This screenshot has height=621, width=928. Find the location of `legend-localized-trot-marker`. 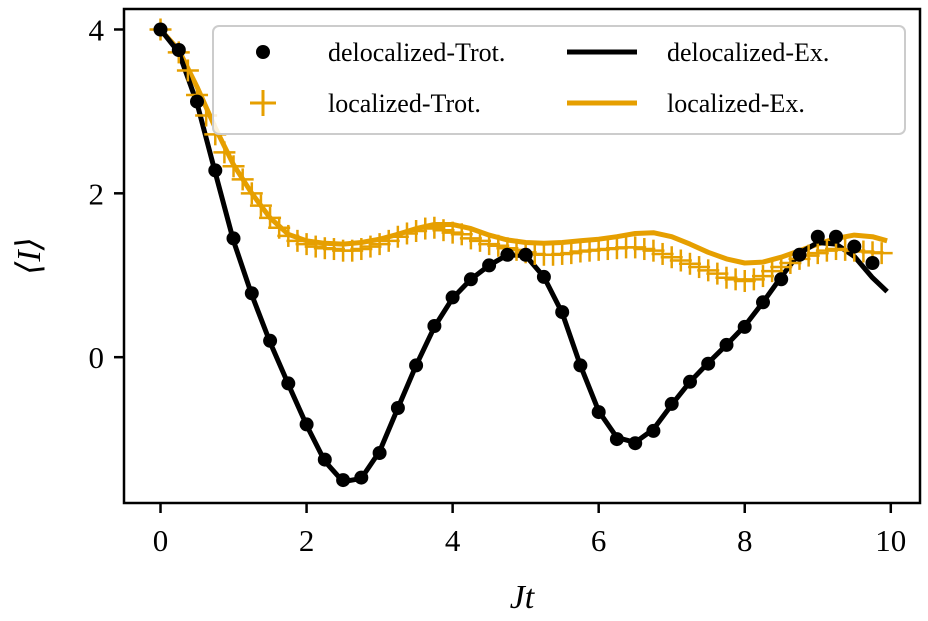

legend-localized-trot-marker is located at coordinates (263, 103).